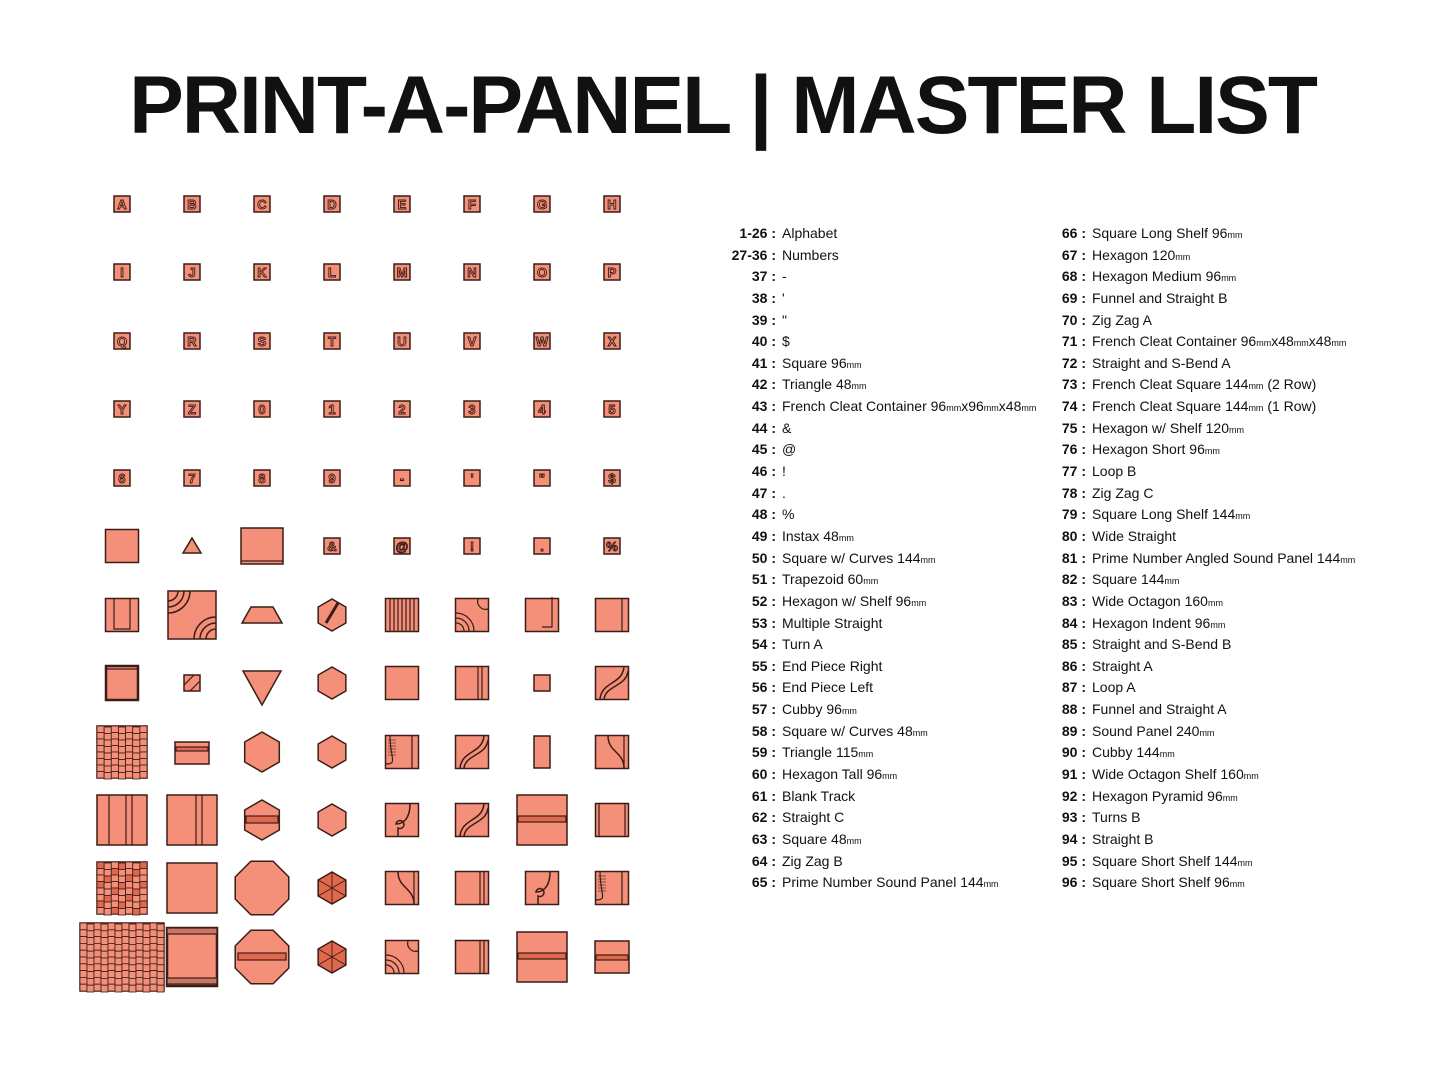 This screenshot has width=1445, height=1080. What do you see at coordinates (1219, 341) in the screenshot?
I see `item-label: French Cleat Container 96mmx48mmx48mm` at bounding box center [1219, 341].